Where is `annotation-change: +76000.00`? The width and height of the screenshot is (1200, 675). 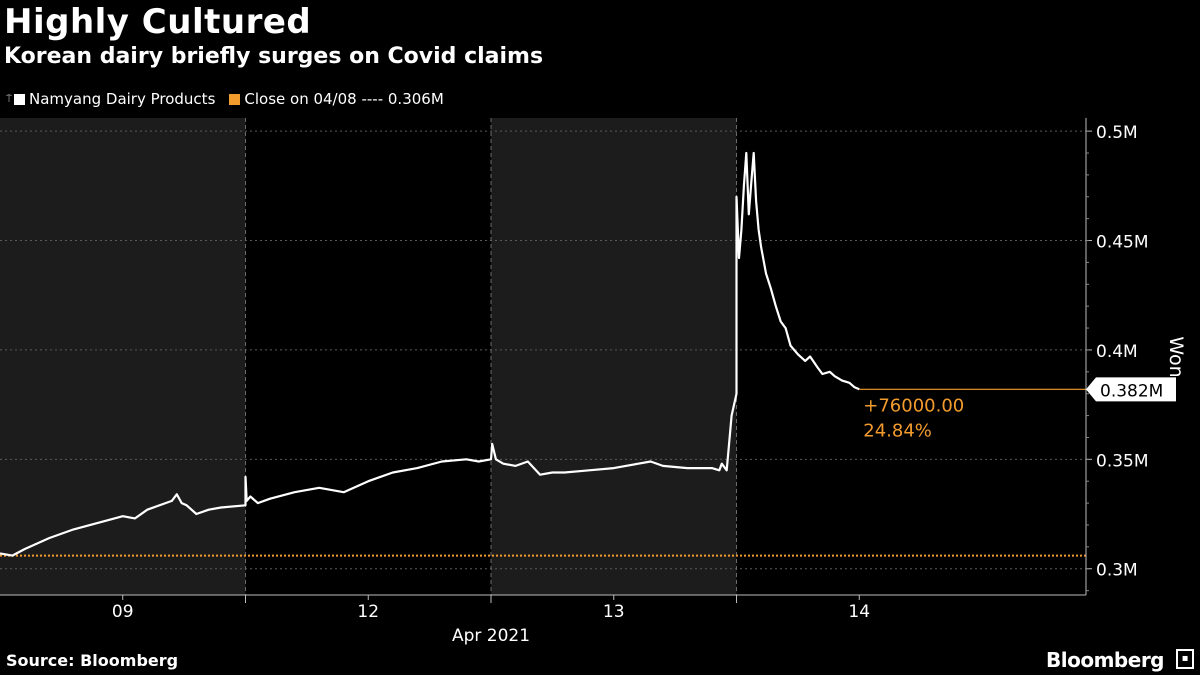 annotation-change: +76000.00 is located at coordinates (913, 405).